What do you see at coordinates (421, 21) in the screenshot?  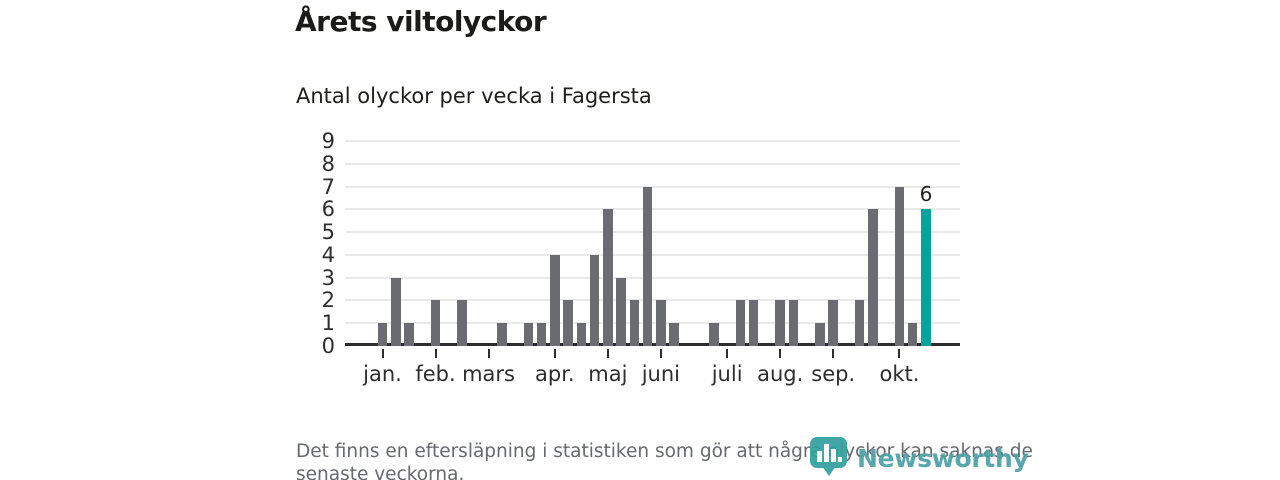 I see `page-title: Årets viltolyckor` at bounding box center [421, 21].